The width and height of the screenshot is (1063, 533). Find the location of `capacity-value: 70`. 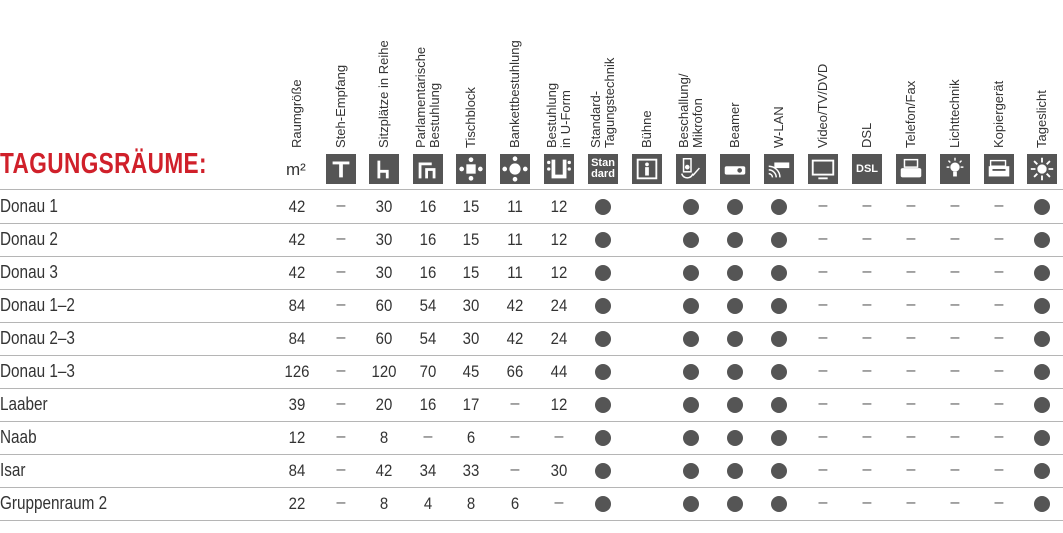

capacity-value: 70 is located at coordinates (428, 371).